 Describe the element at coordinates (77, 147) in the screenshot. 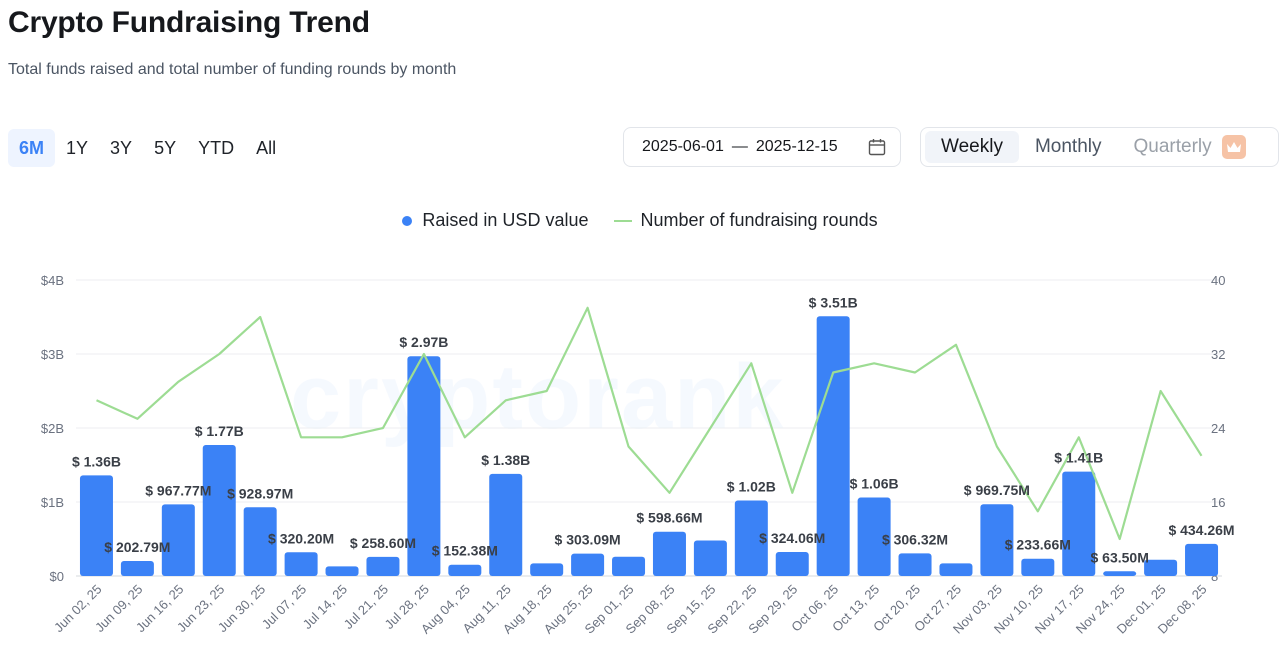

I see `range-tab-1y: 1Y` at that location.